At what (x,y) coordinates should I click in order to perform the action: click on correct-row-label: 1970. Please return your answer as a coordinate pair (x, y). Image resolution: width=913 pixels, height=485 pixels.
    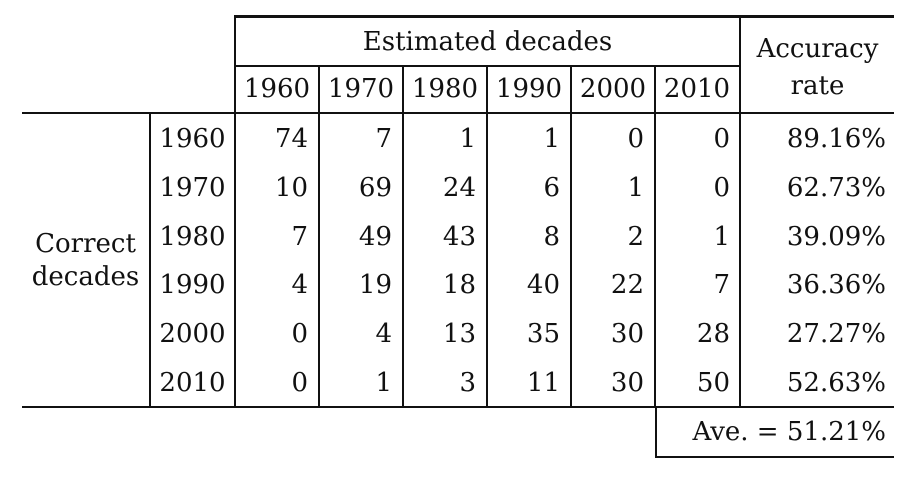
    Looking at the image, I should click on (192, 188).